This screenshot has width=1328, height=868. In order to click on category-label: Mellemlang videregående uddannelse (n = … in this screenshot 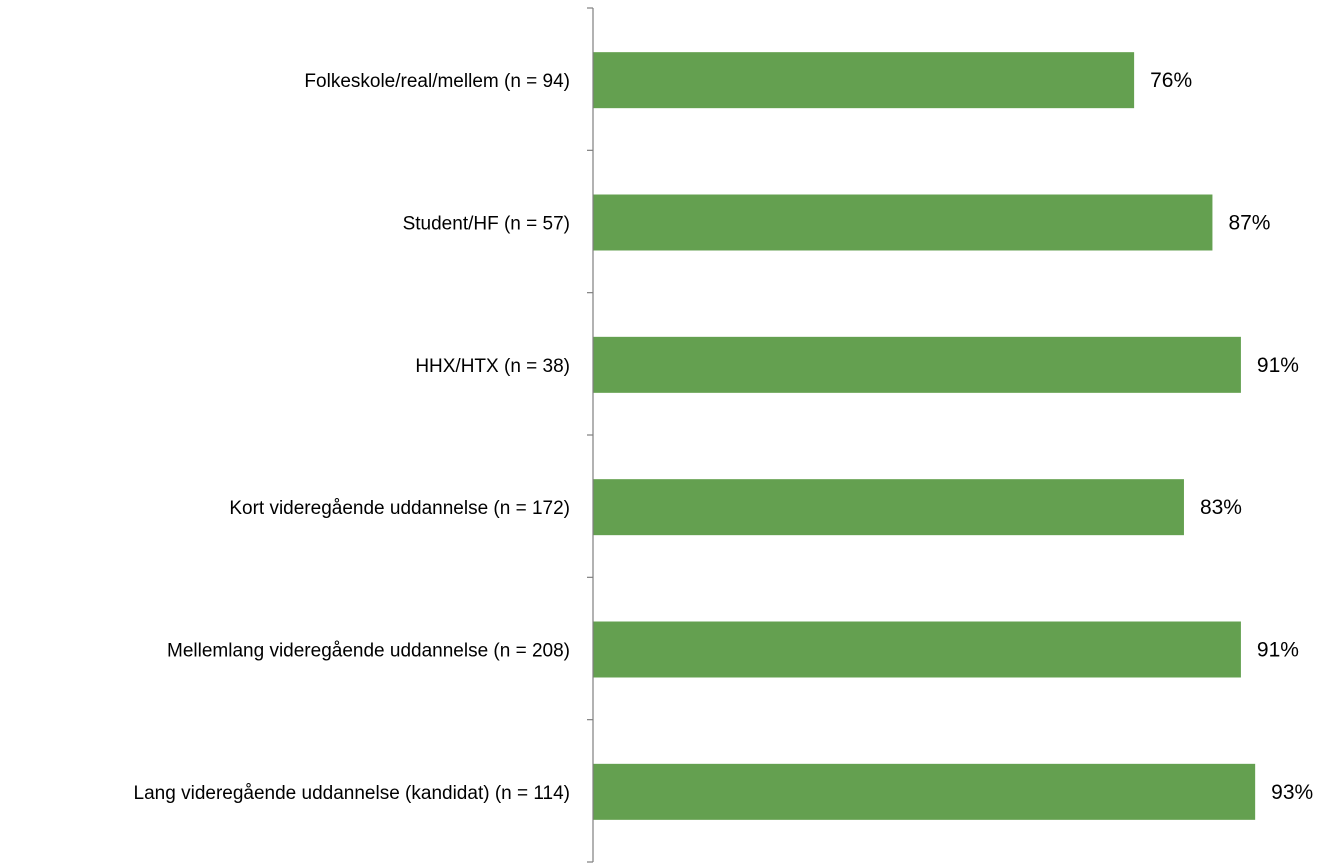, I will do `click(368, 651)`.